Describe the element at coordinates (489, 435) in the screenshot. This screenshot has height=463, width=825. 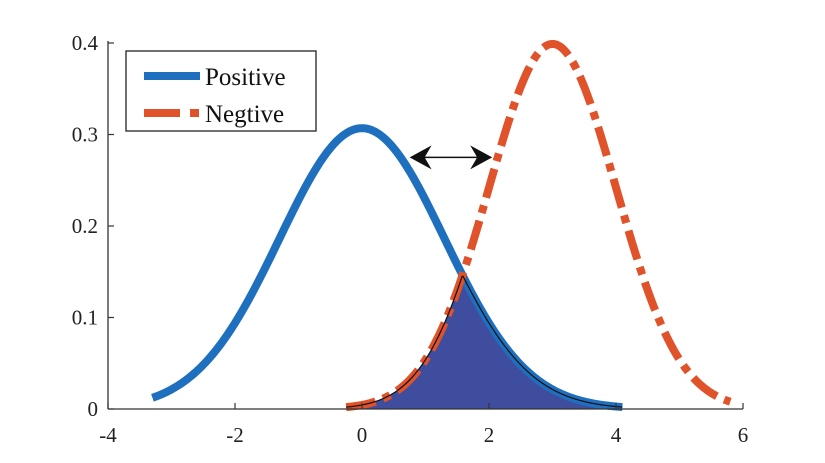
I see `x-tick-label: 2` at that location.